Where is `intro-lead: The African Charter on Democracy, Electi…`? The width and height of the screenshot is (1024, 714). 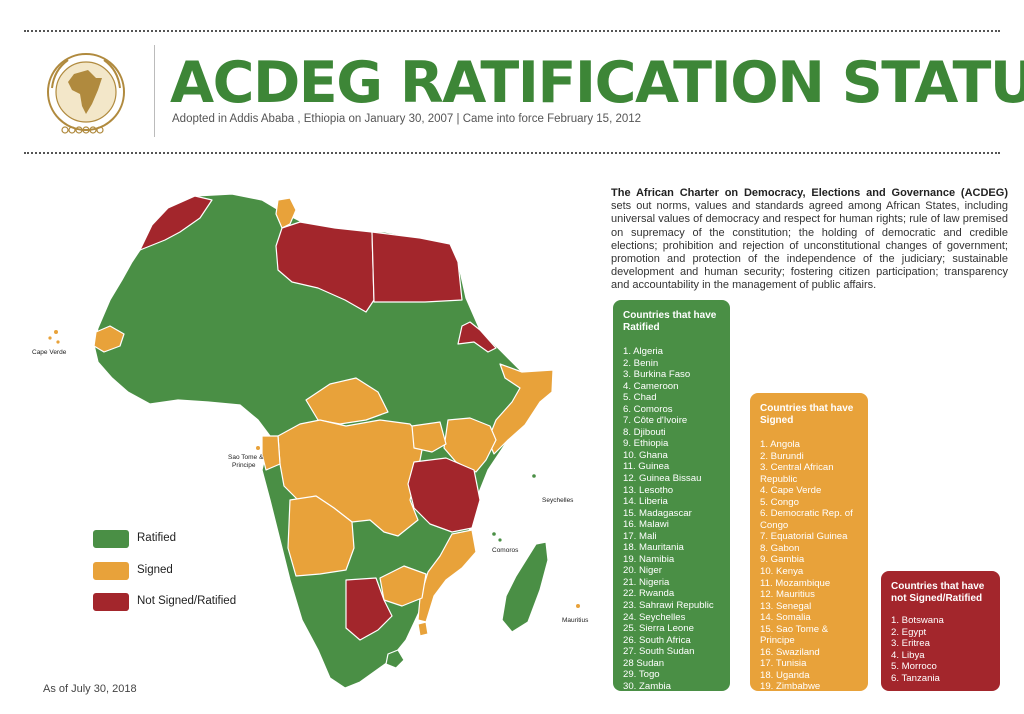 intro-lead: The African Charter on Democracy, Electi… is located at coordinates (809, 193).